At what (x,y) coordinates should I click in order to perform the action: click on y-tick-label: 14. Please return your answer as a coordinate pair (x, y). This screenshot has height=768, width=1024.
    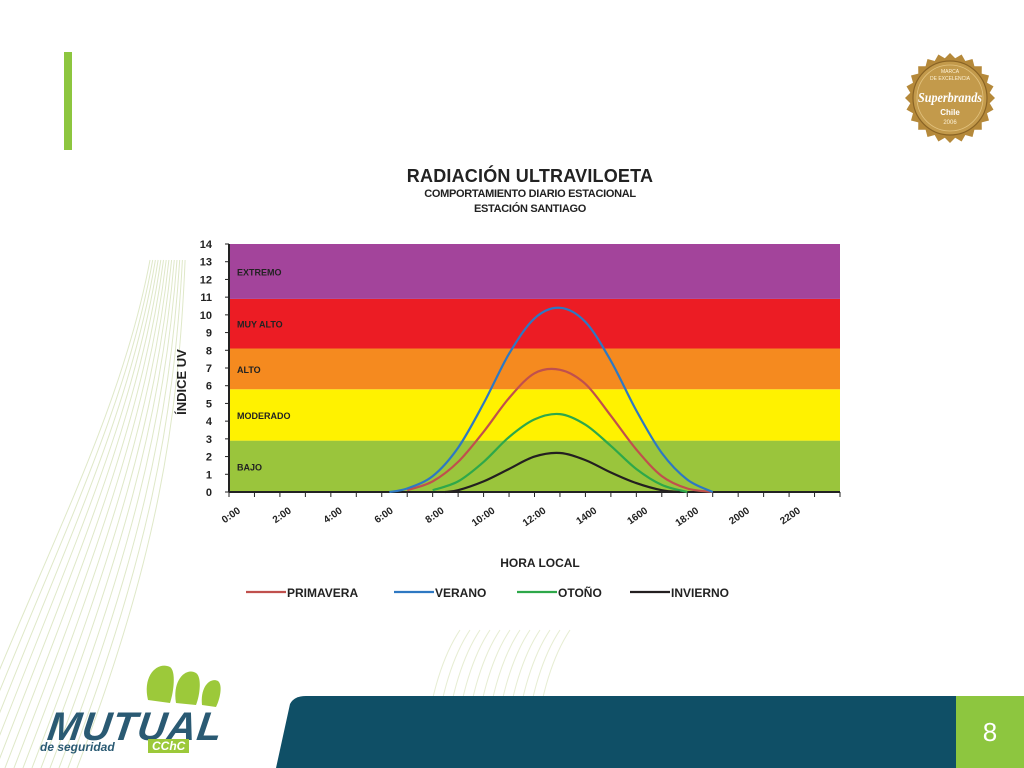
    Looking at the image, I should click on (206, 245).